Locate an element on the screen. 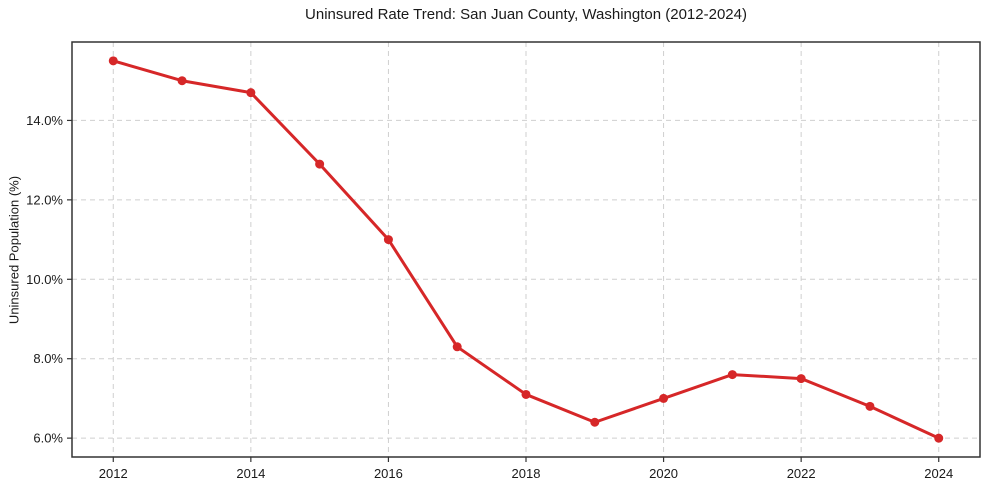 This screenshot has height=490, width=989. y-tick-label: 10.0% is located at coordinates (44, 279).